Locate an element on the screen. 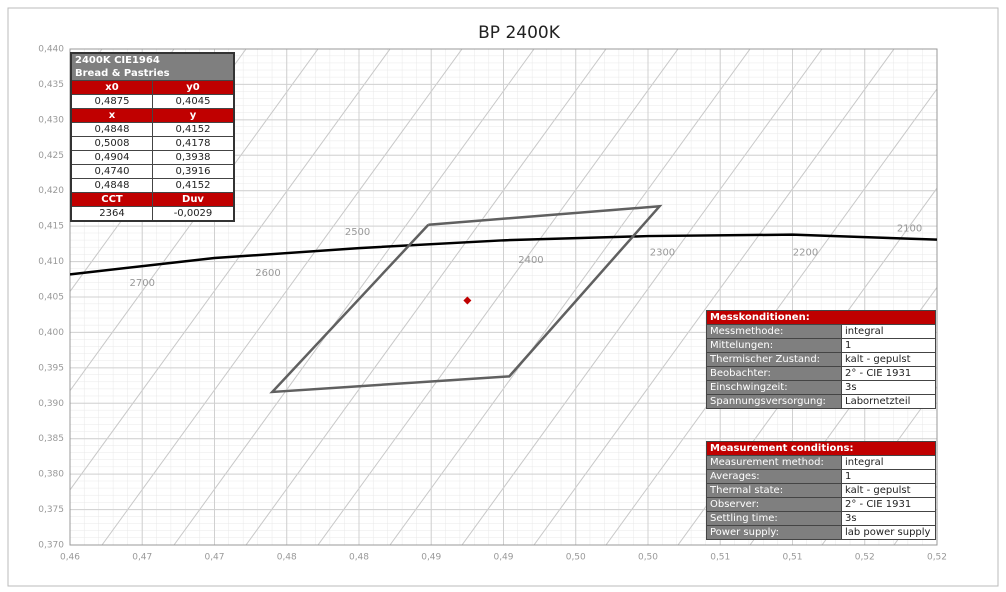 This screenshot has height=592, width=1006. header-cell: x0 is located at coordinates (111, 87).